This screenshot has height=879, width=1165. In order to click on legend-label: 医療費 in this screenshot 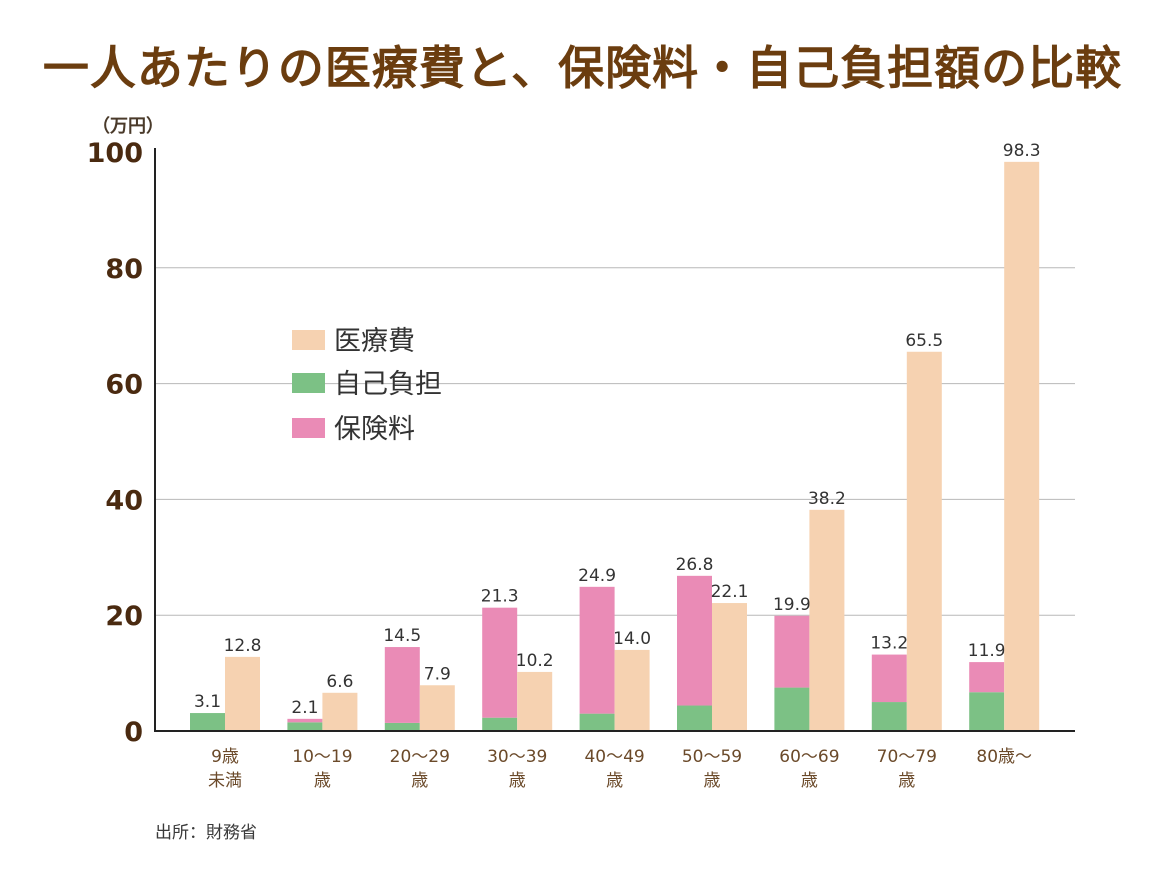, I will do `click(374, 341)`.